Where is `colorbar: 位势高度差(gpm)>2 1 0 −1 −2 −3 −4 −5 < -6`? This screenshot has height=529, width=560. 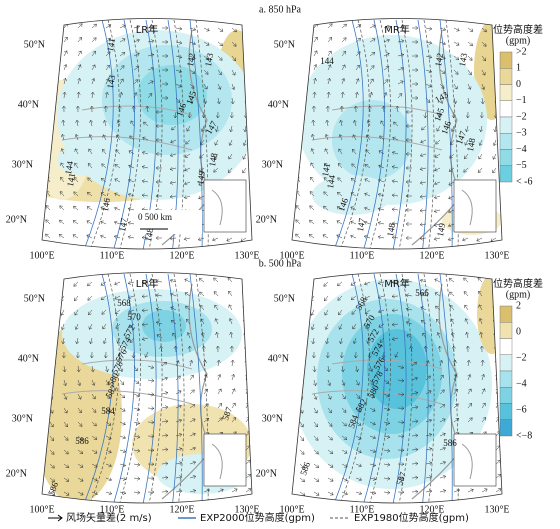 colorbar: 位势高度差(gpm)>2 1 0 −1 −2 −3 −4 −5 < -6 is located at coordinates (518, 105).